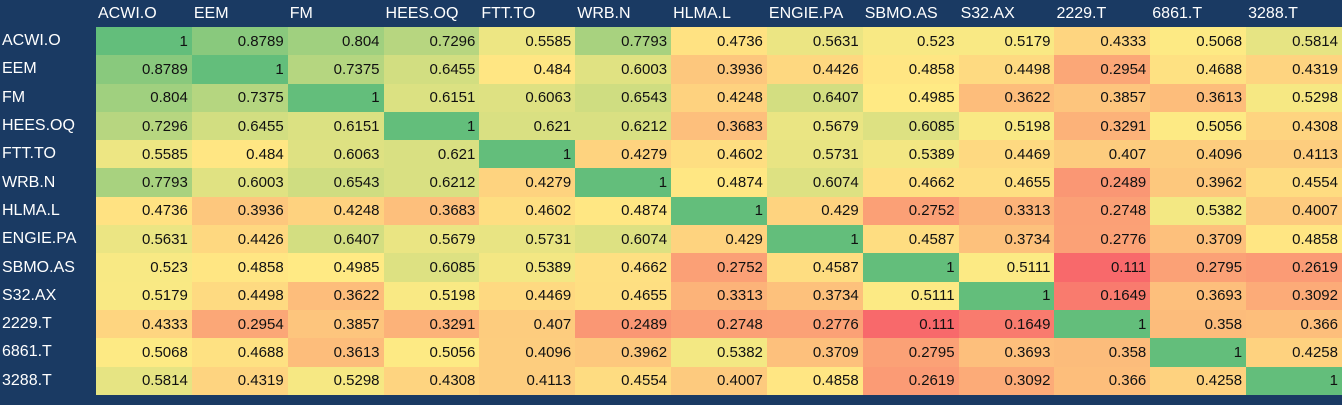 The image size is (1342, 405). What do you see at coordinates (719, 380) in the screenshot?
I see `heatmap-cell: 0.4007` at bounding box center [719, 380].